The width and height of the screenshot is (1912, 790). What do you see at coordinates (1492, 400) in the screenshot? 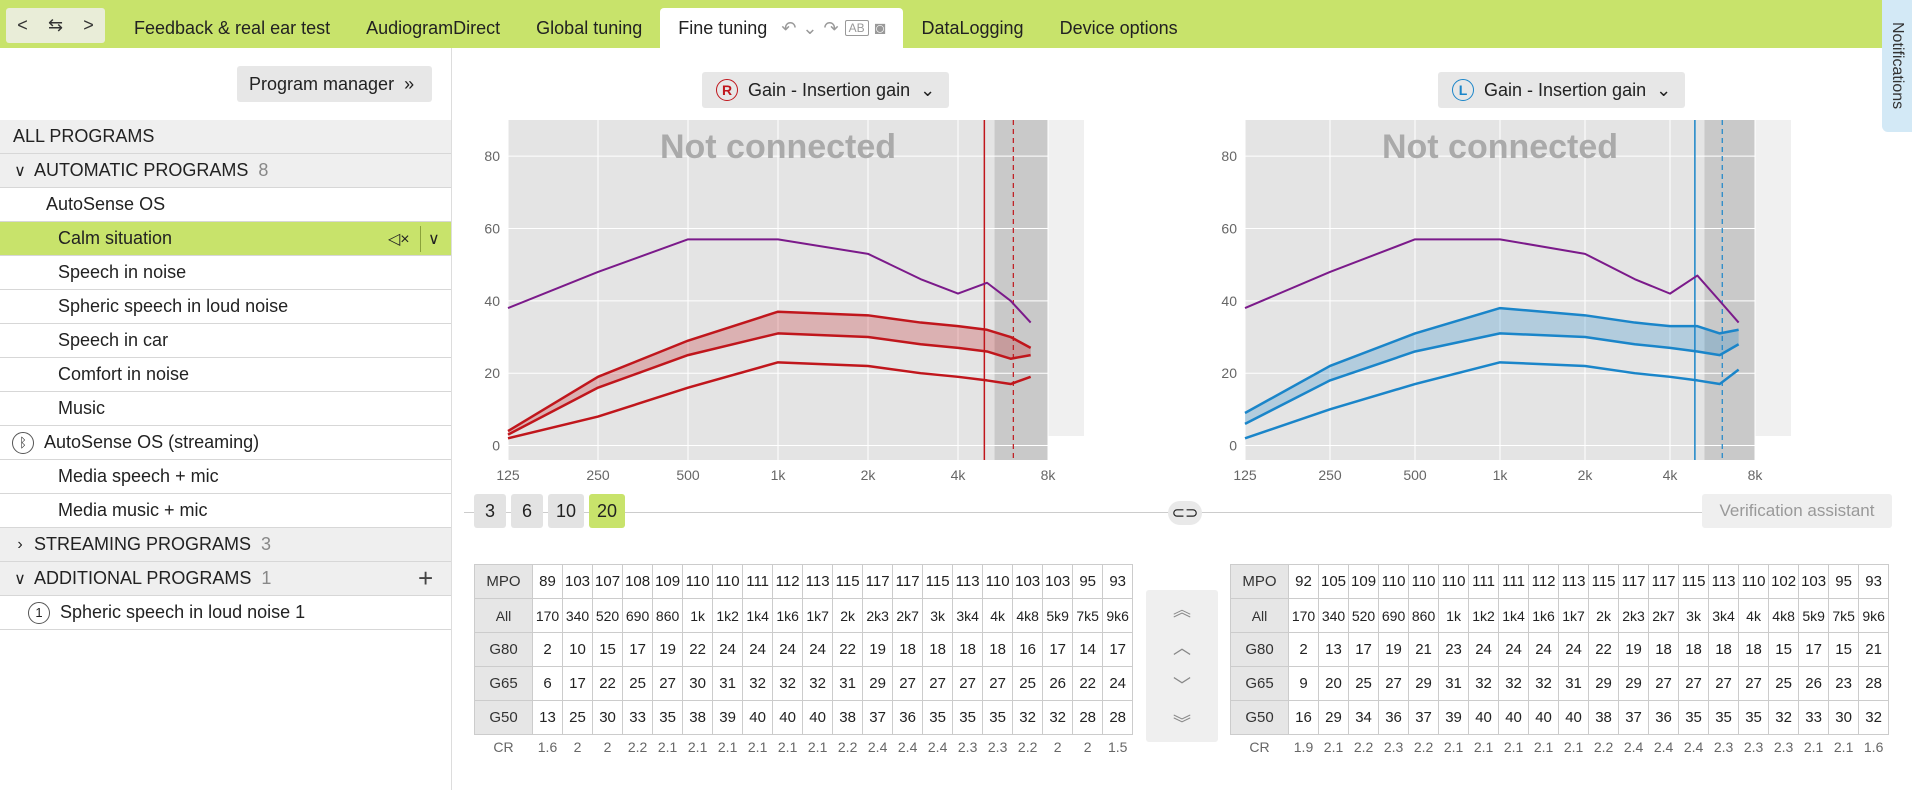
I see `series-line-g80` at bounding box center [1492, 400].